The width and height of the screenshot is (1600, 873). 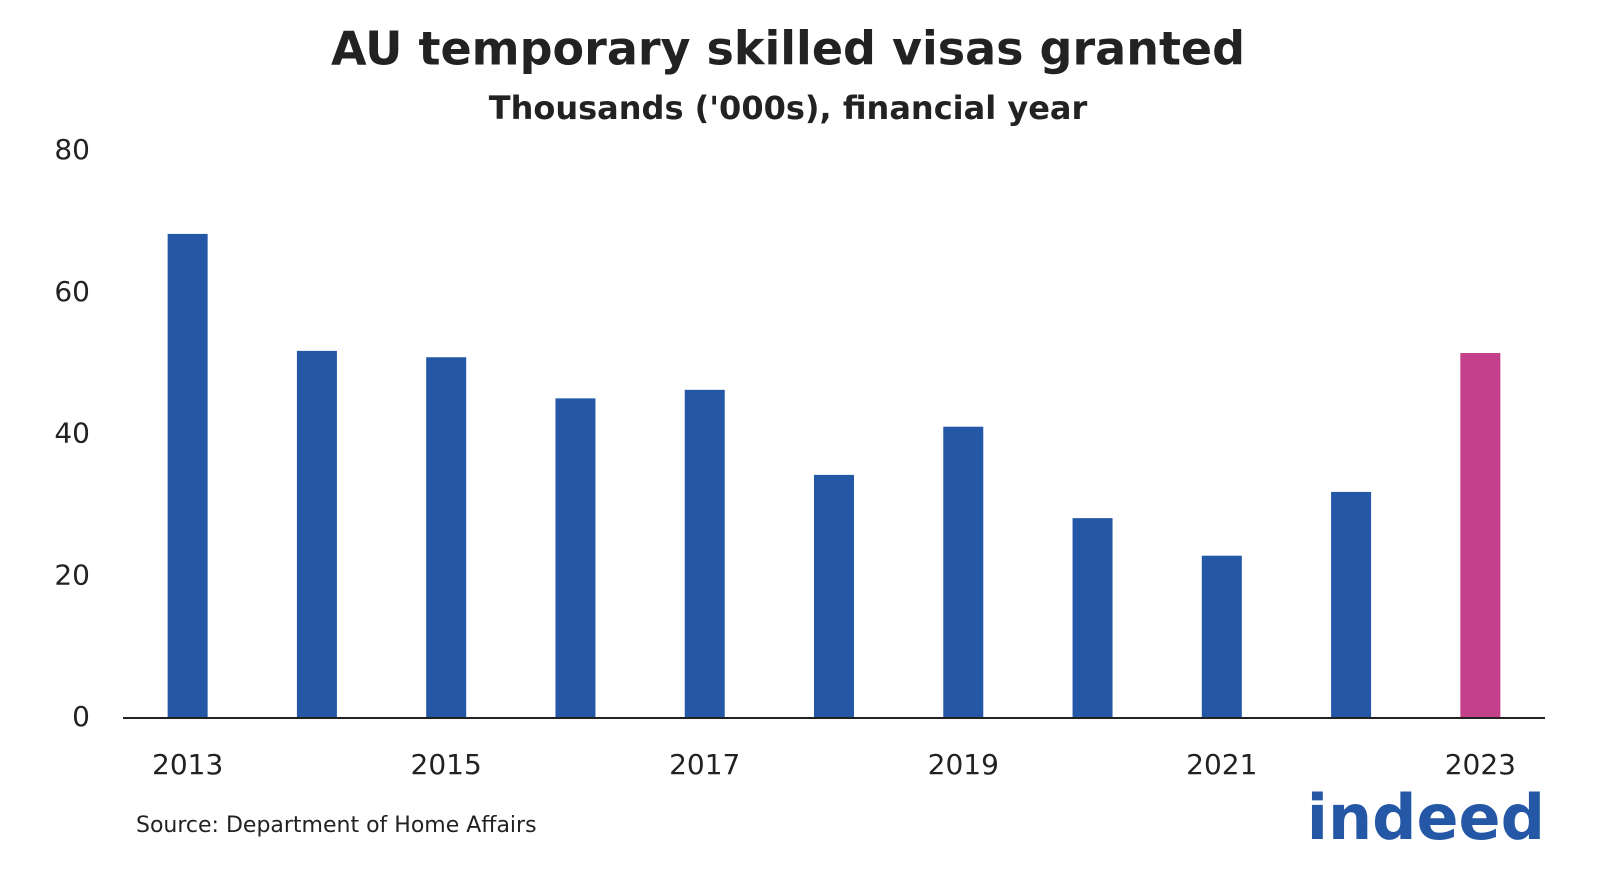 I want to click on chart-title: AU temporary skilled visas granted, so click(x=788, y=49).